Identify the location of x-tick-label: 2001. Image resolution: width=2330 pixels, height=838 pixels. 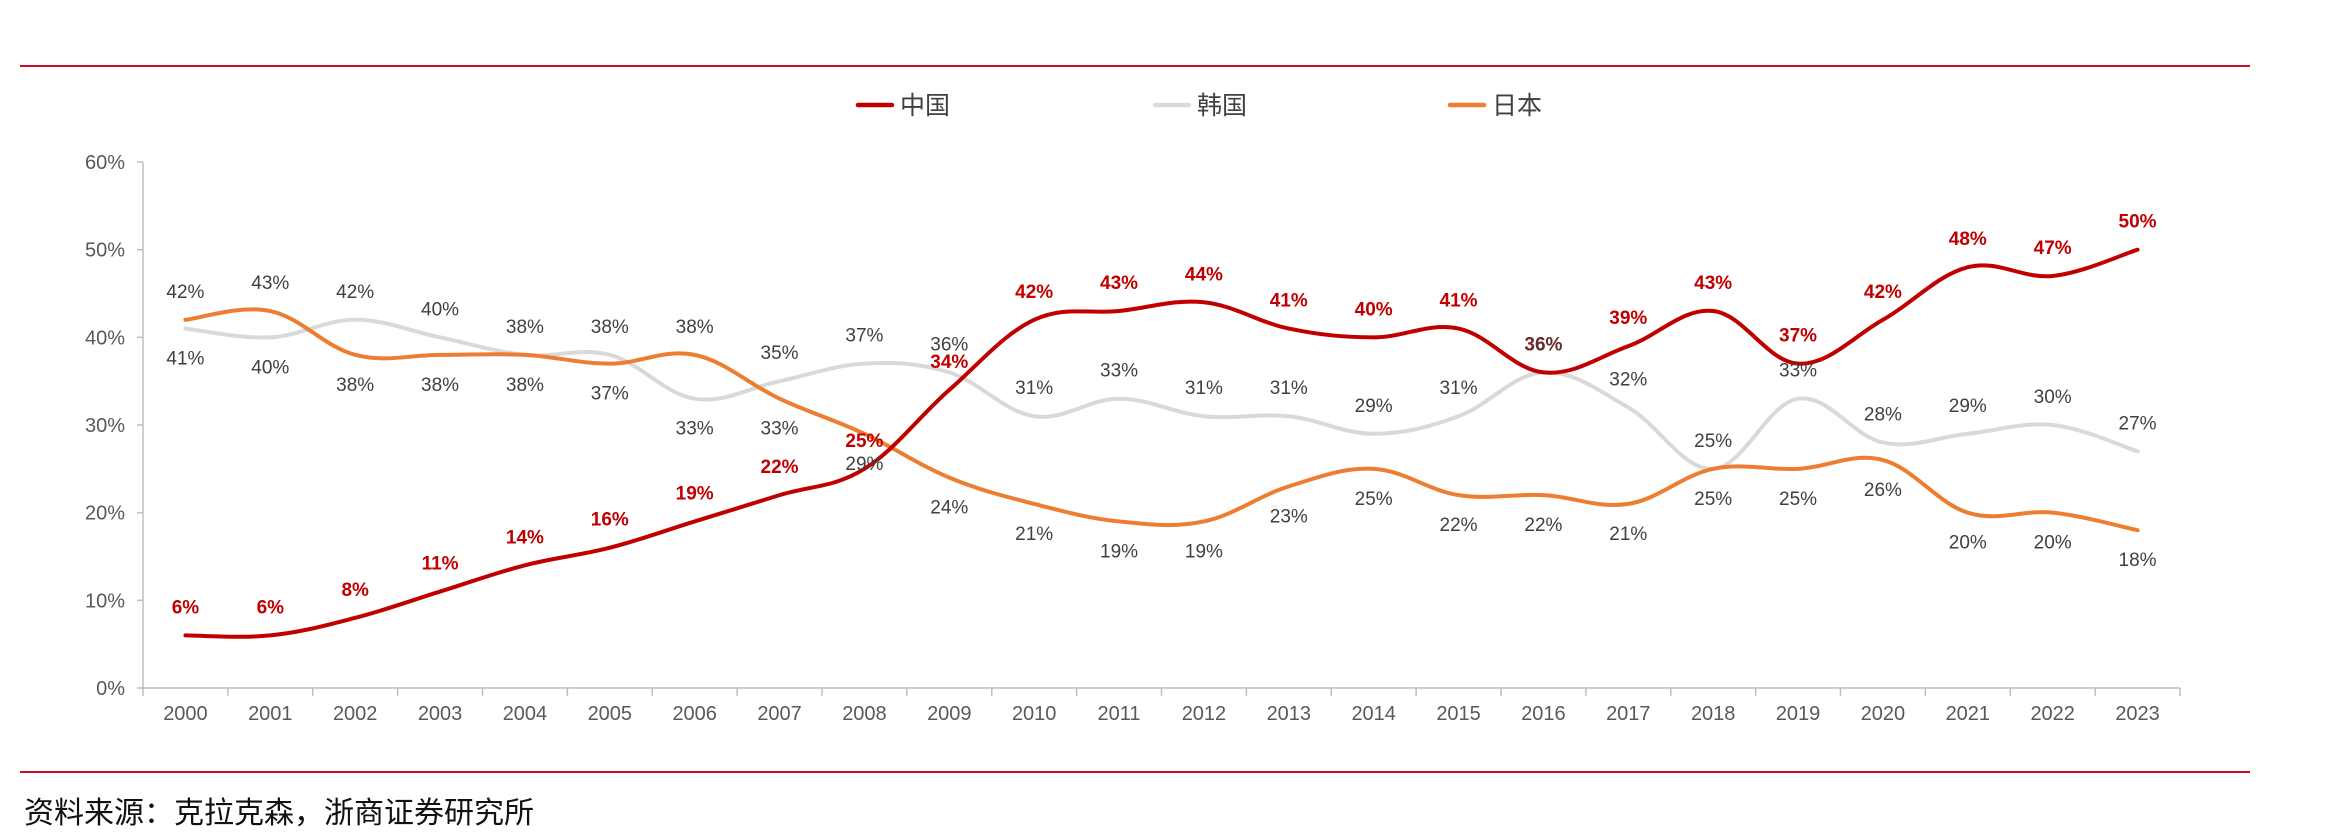
(270, 714).